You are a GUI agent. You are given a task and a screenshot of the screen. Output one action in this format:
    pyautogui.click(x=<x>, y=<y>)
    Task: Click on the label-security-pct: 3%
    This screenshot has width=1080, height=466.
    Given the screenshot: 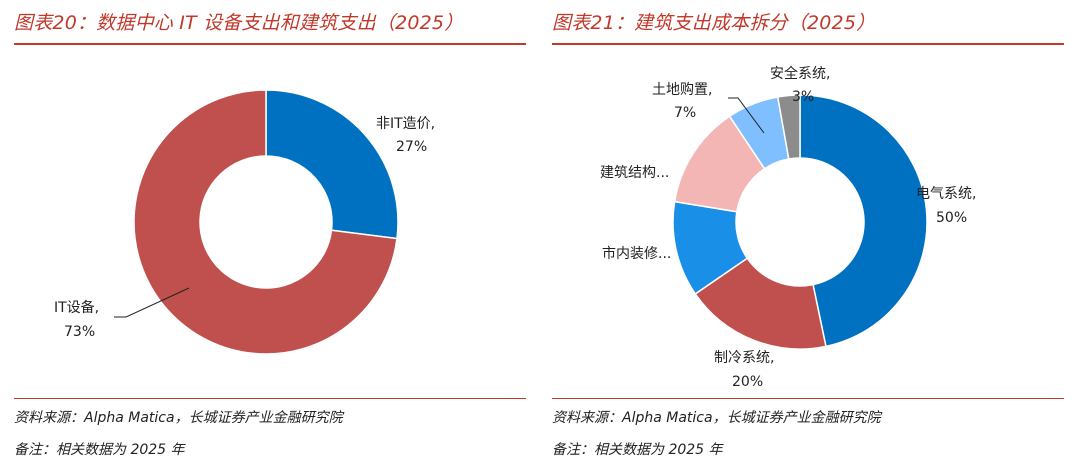 What is the action you would take?
    pyautogui.click(x=803, y=97)
    